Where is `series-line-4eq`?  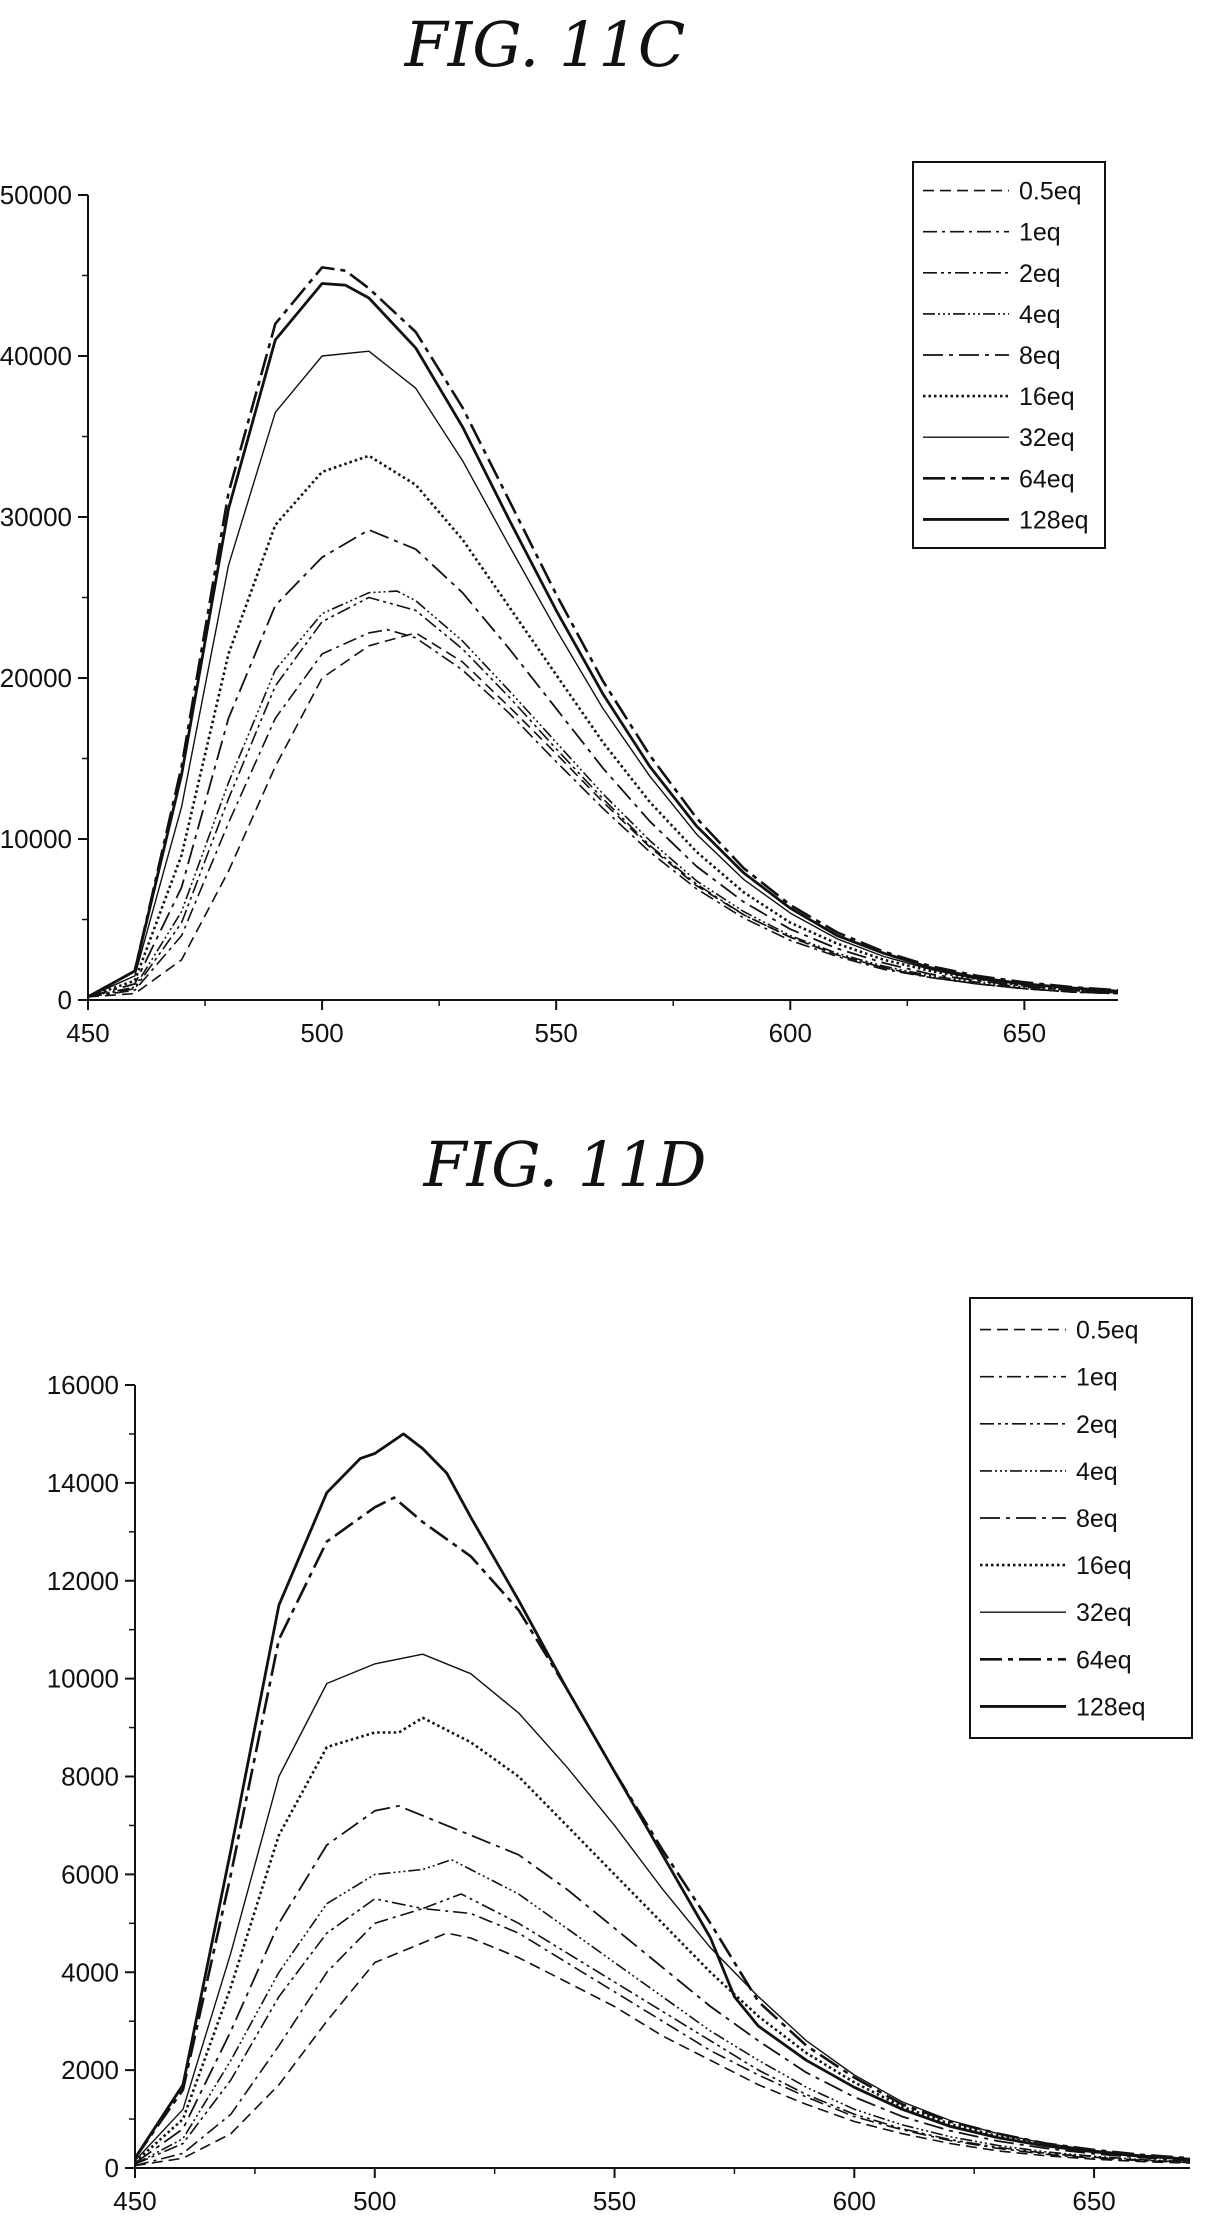 series-line-4eq is located at coordinates (662, 2011).